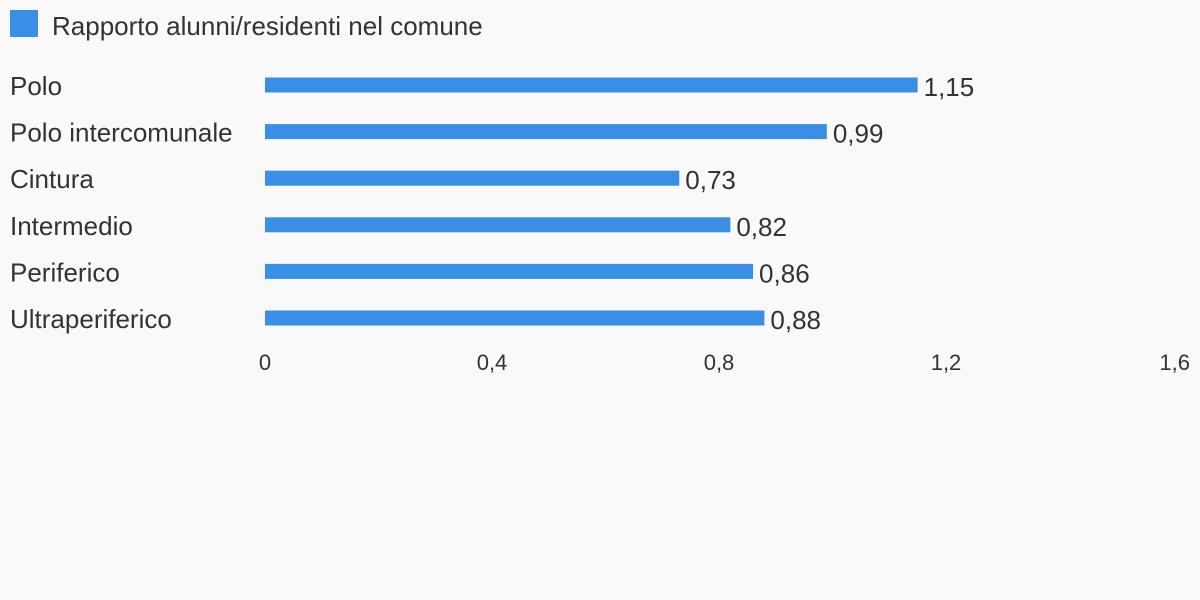 This screenshot has width=1200, height=600. What do you see at coordinates (52, 179) in the screenshot?
I see `category-label: Cintura` at bounding box center [52, 179].